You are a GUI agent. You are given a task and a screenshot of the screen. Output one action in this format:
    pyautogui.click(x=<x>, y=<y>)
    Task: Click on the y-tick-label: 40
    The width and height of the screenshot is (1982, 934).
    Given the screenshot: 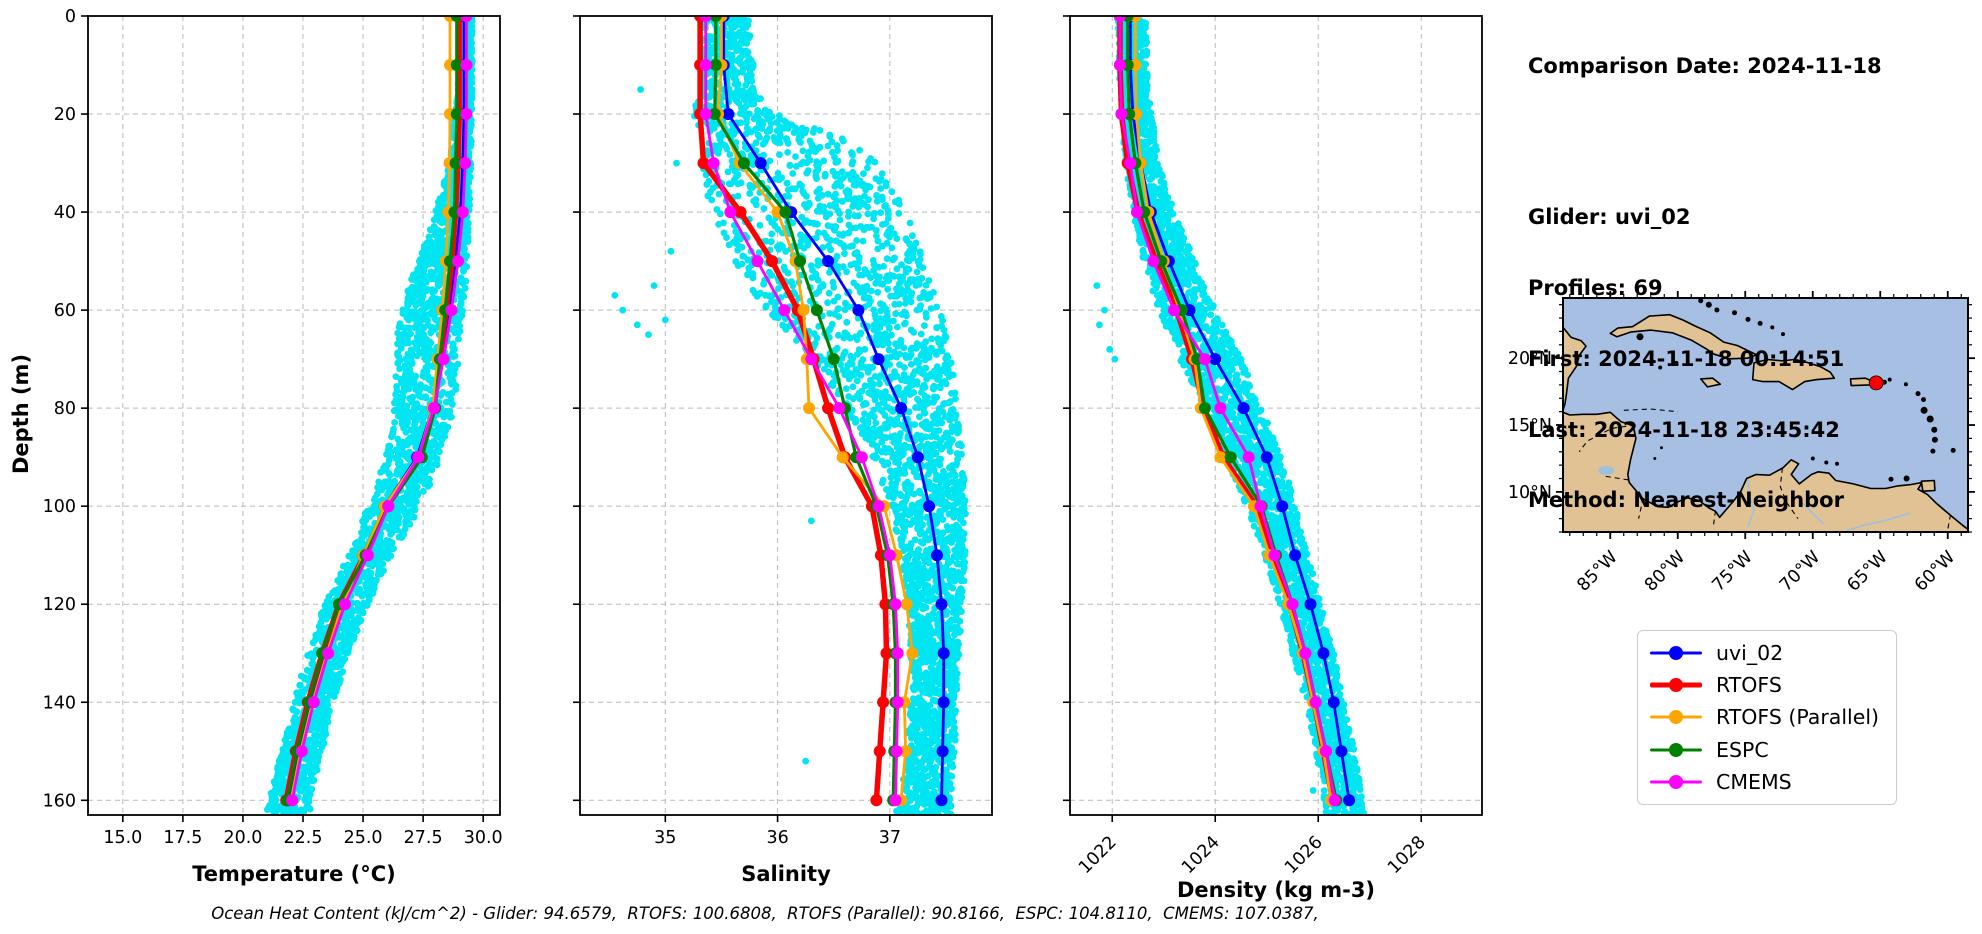 What is the action you would take?
    pyautogui.click(x=65, y=213)
    